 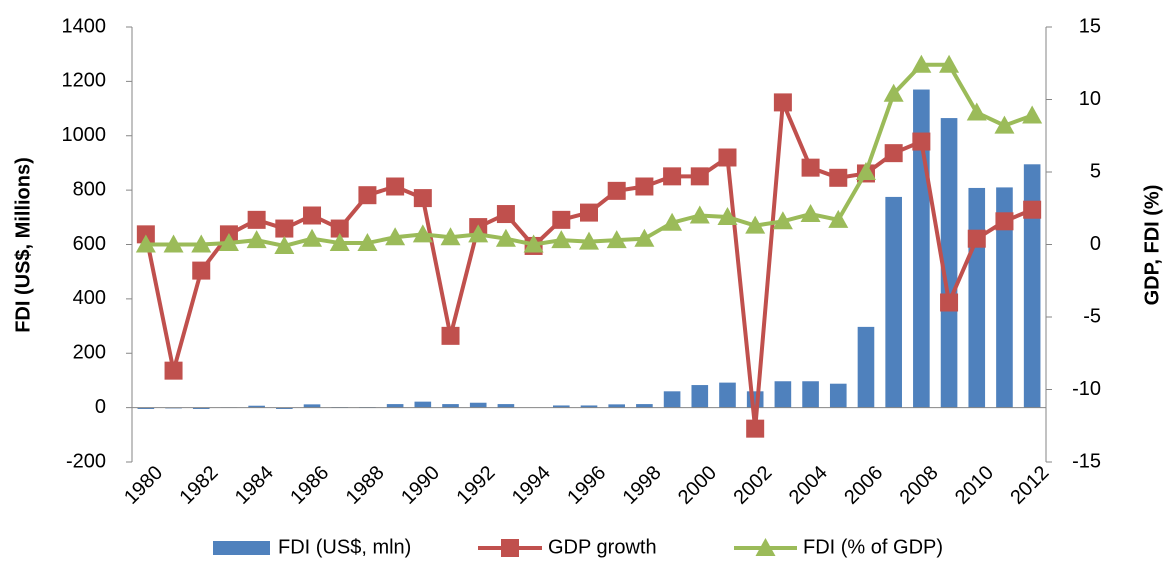 What do you see at coordinates (752, 485) in the screenshot?
I see `x-tick-label: 2002` at bounding box center [752, 485].